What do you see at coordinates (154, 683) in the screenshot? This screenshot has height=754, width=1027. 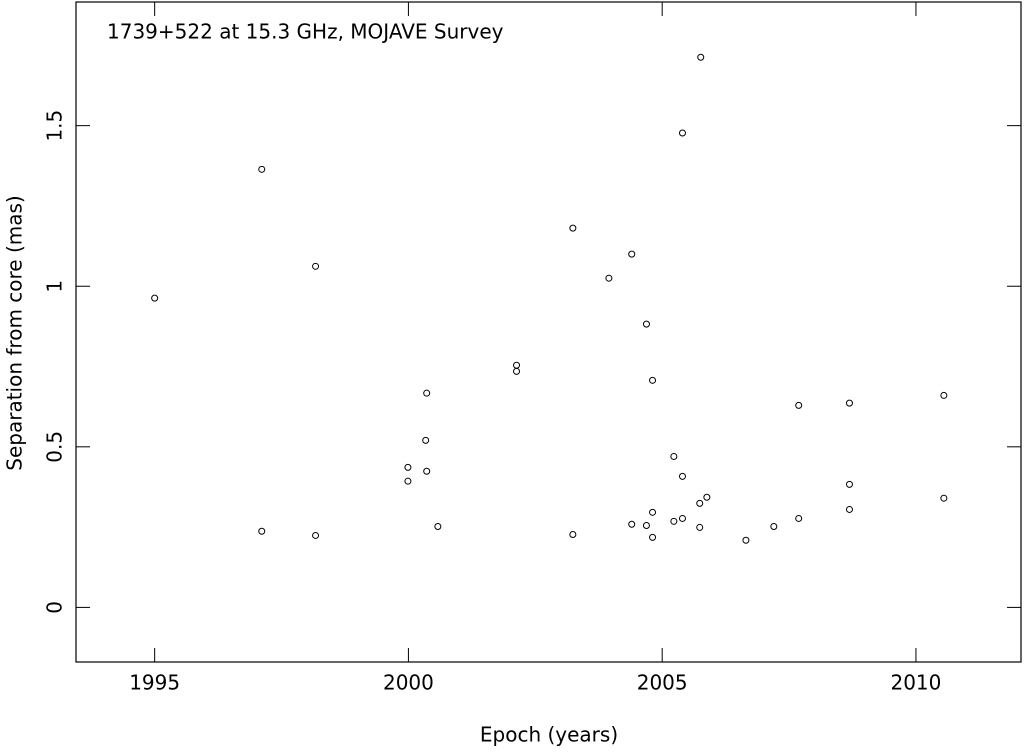 I see `x-tick-label: 1995` at bounding box center [154, 683].